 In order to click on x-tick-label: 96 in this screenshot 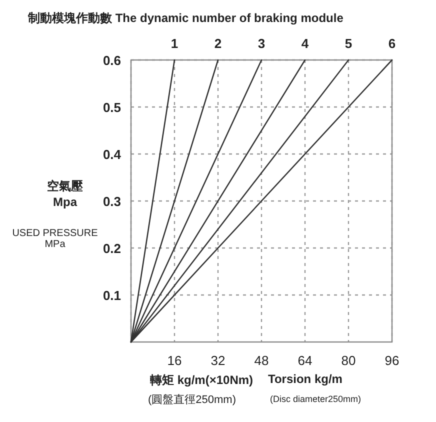, I will do `click(392, 360)`.